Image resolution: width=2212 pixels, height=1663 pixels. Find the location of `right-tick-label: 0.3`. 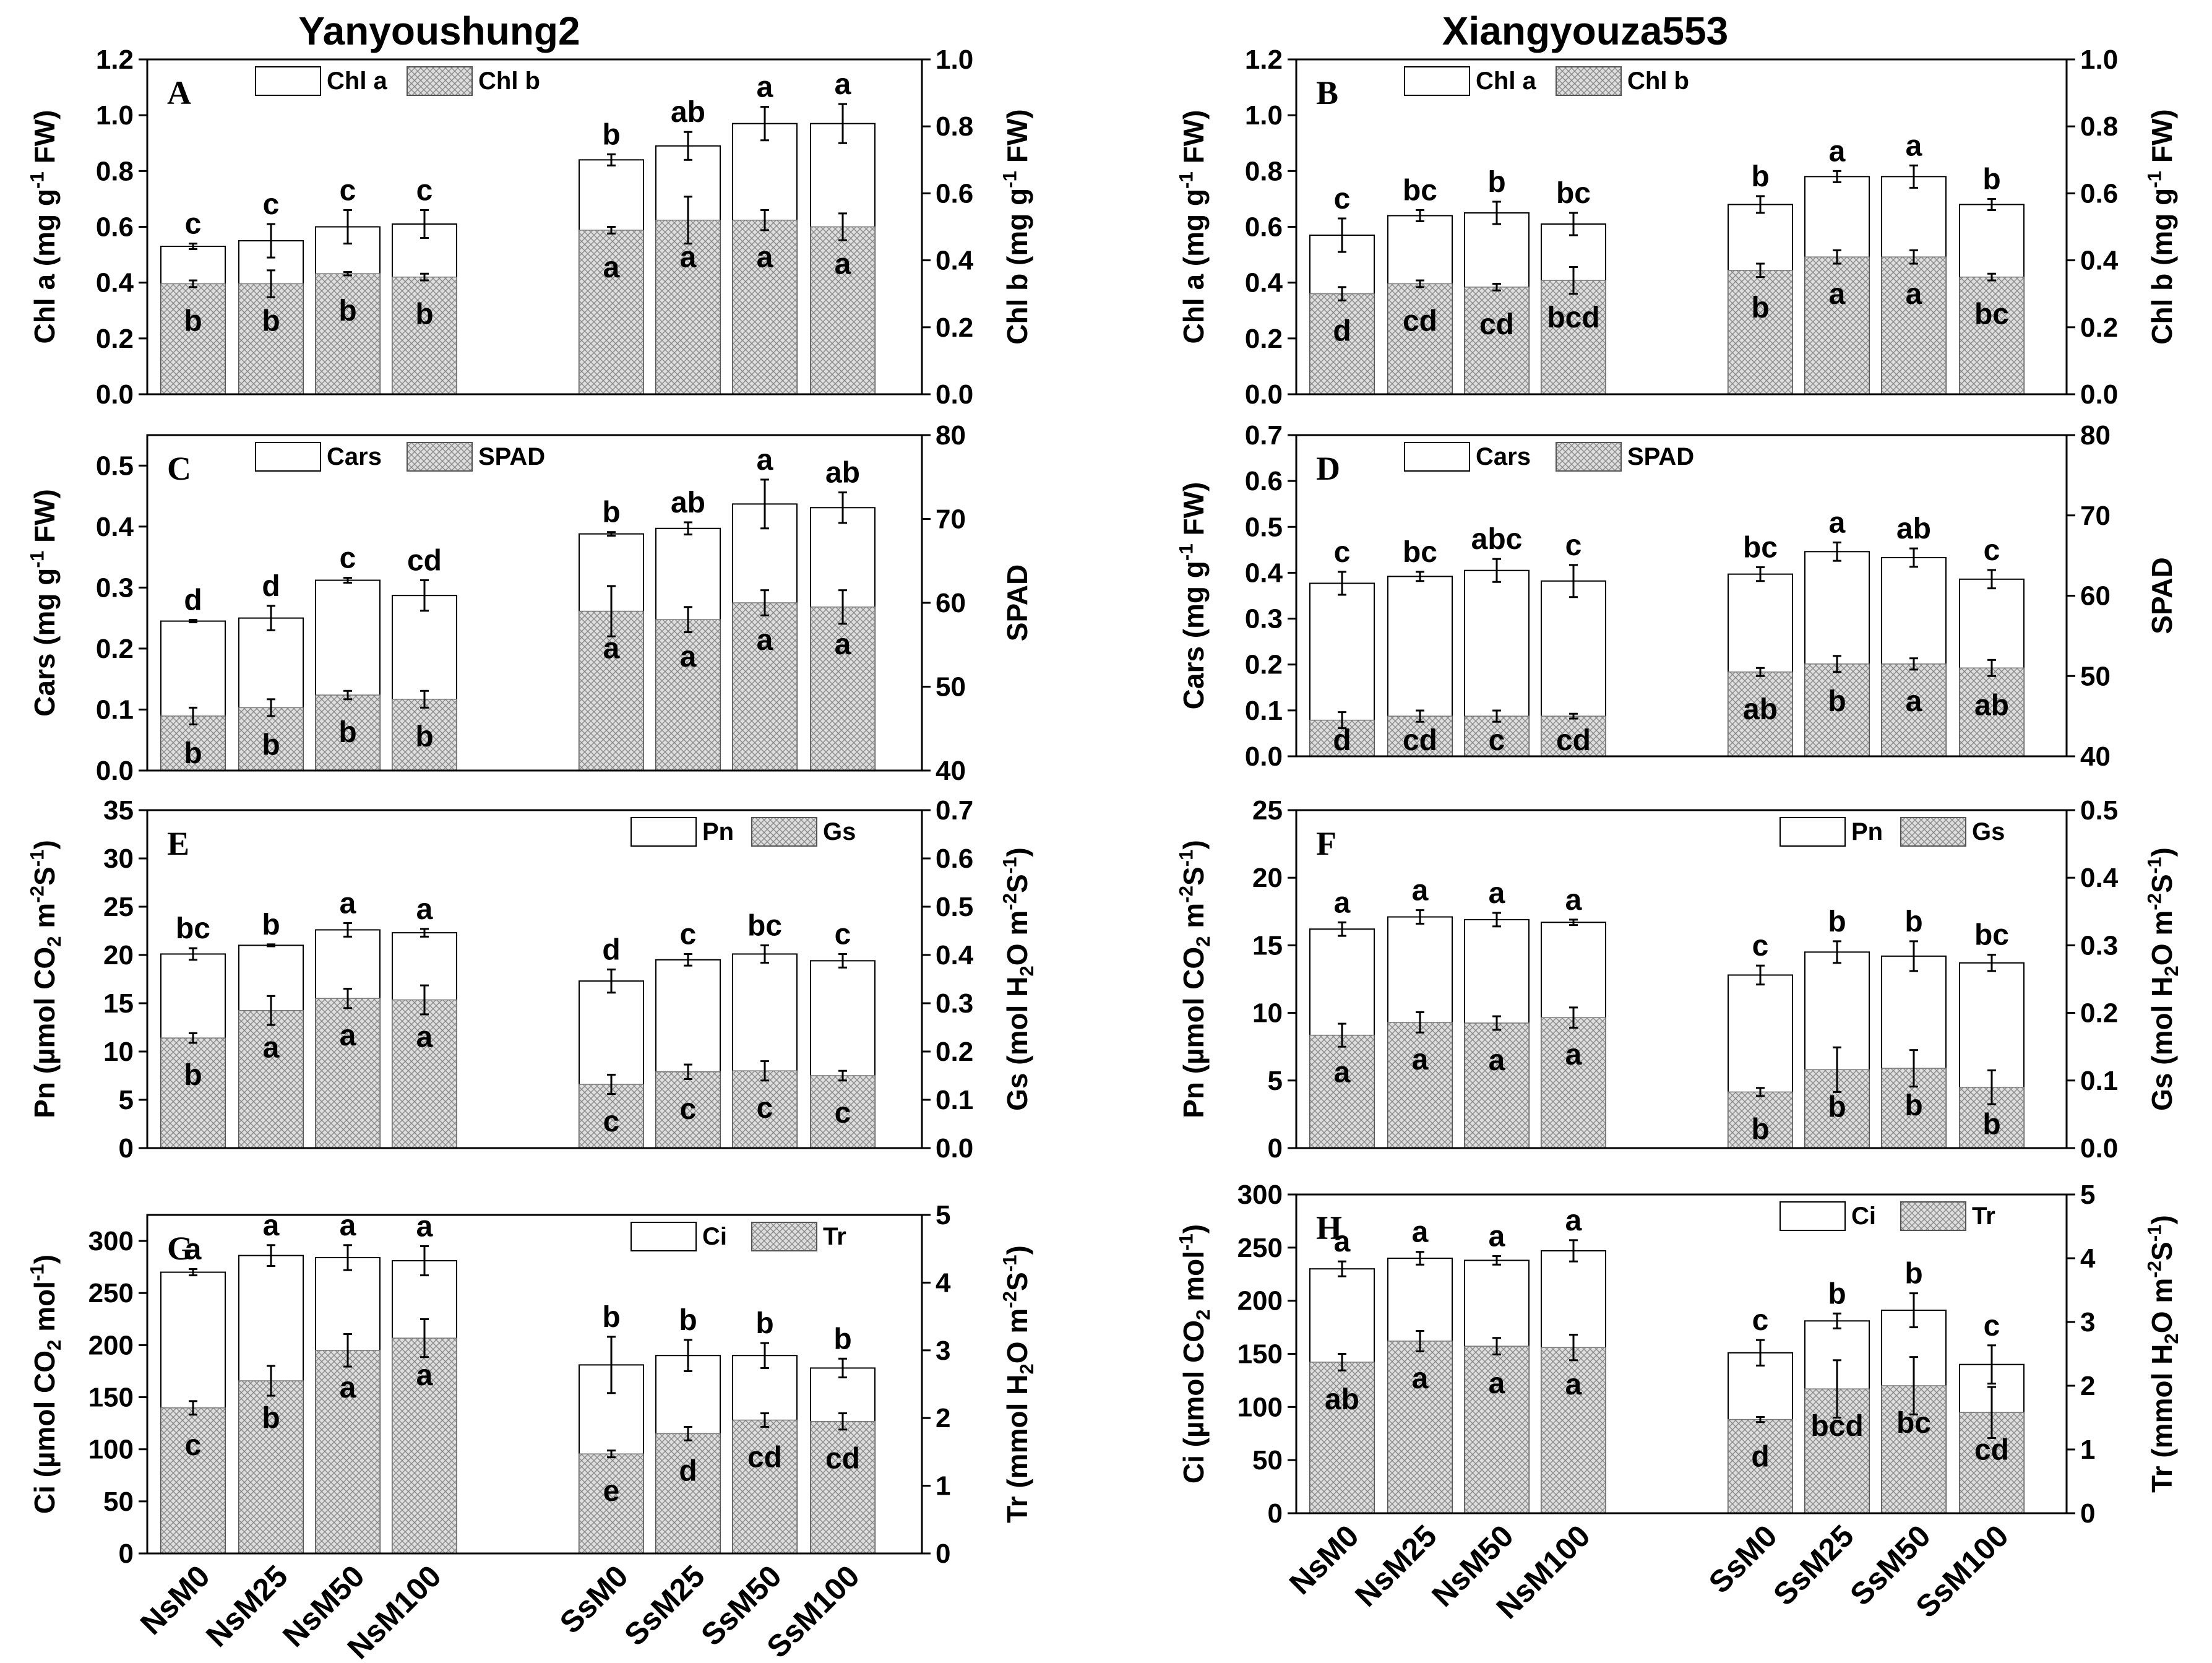

right-tick-label: 0.3 is located at coordinates (2099, 945).